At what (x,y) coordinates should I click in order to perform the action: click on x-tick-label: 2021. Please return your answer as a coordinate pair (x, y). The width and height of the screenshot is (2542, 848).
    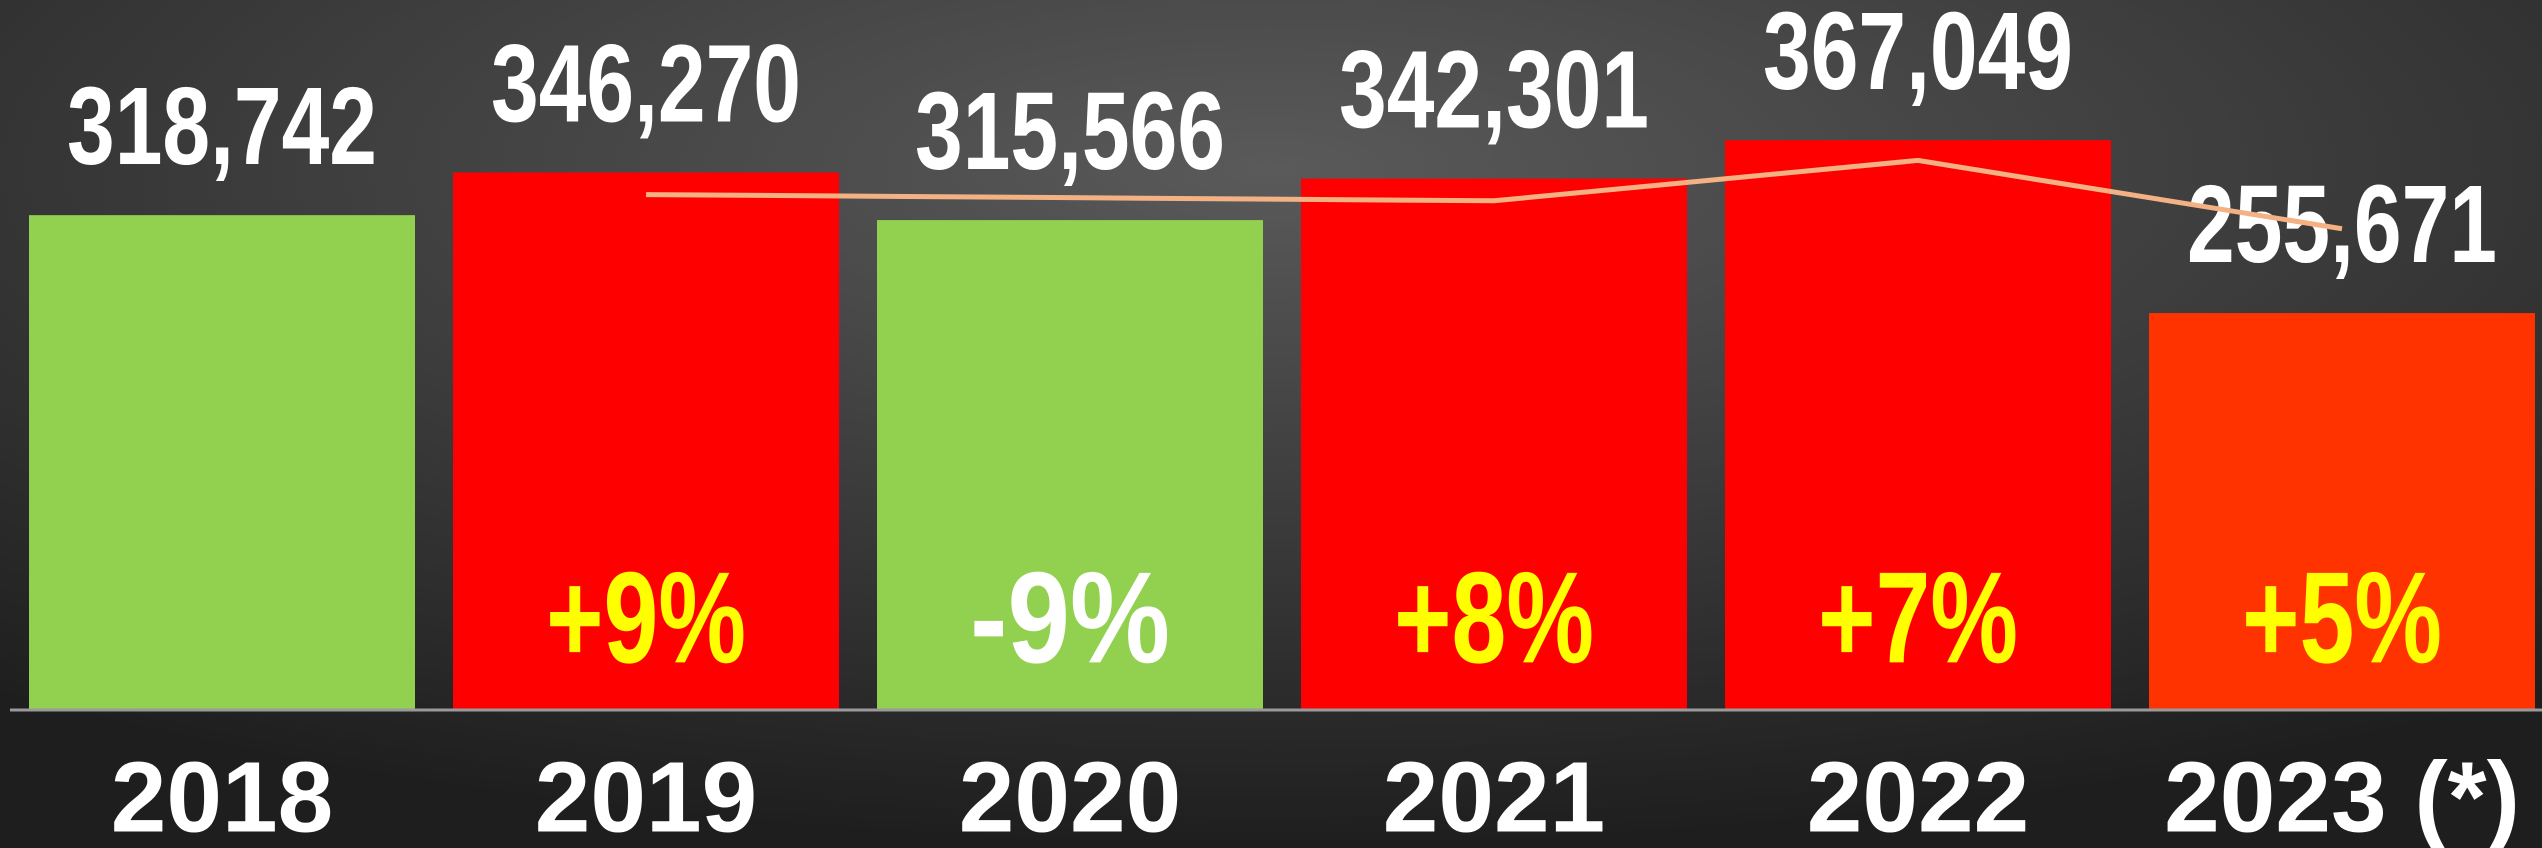
    Looking at the image, I should click on (1494, 794).